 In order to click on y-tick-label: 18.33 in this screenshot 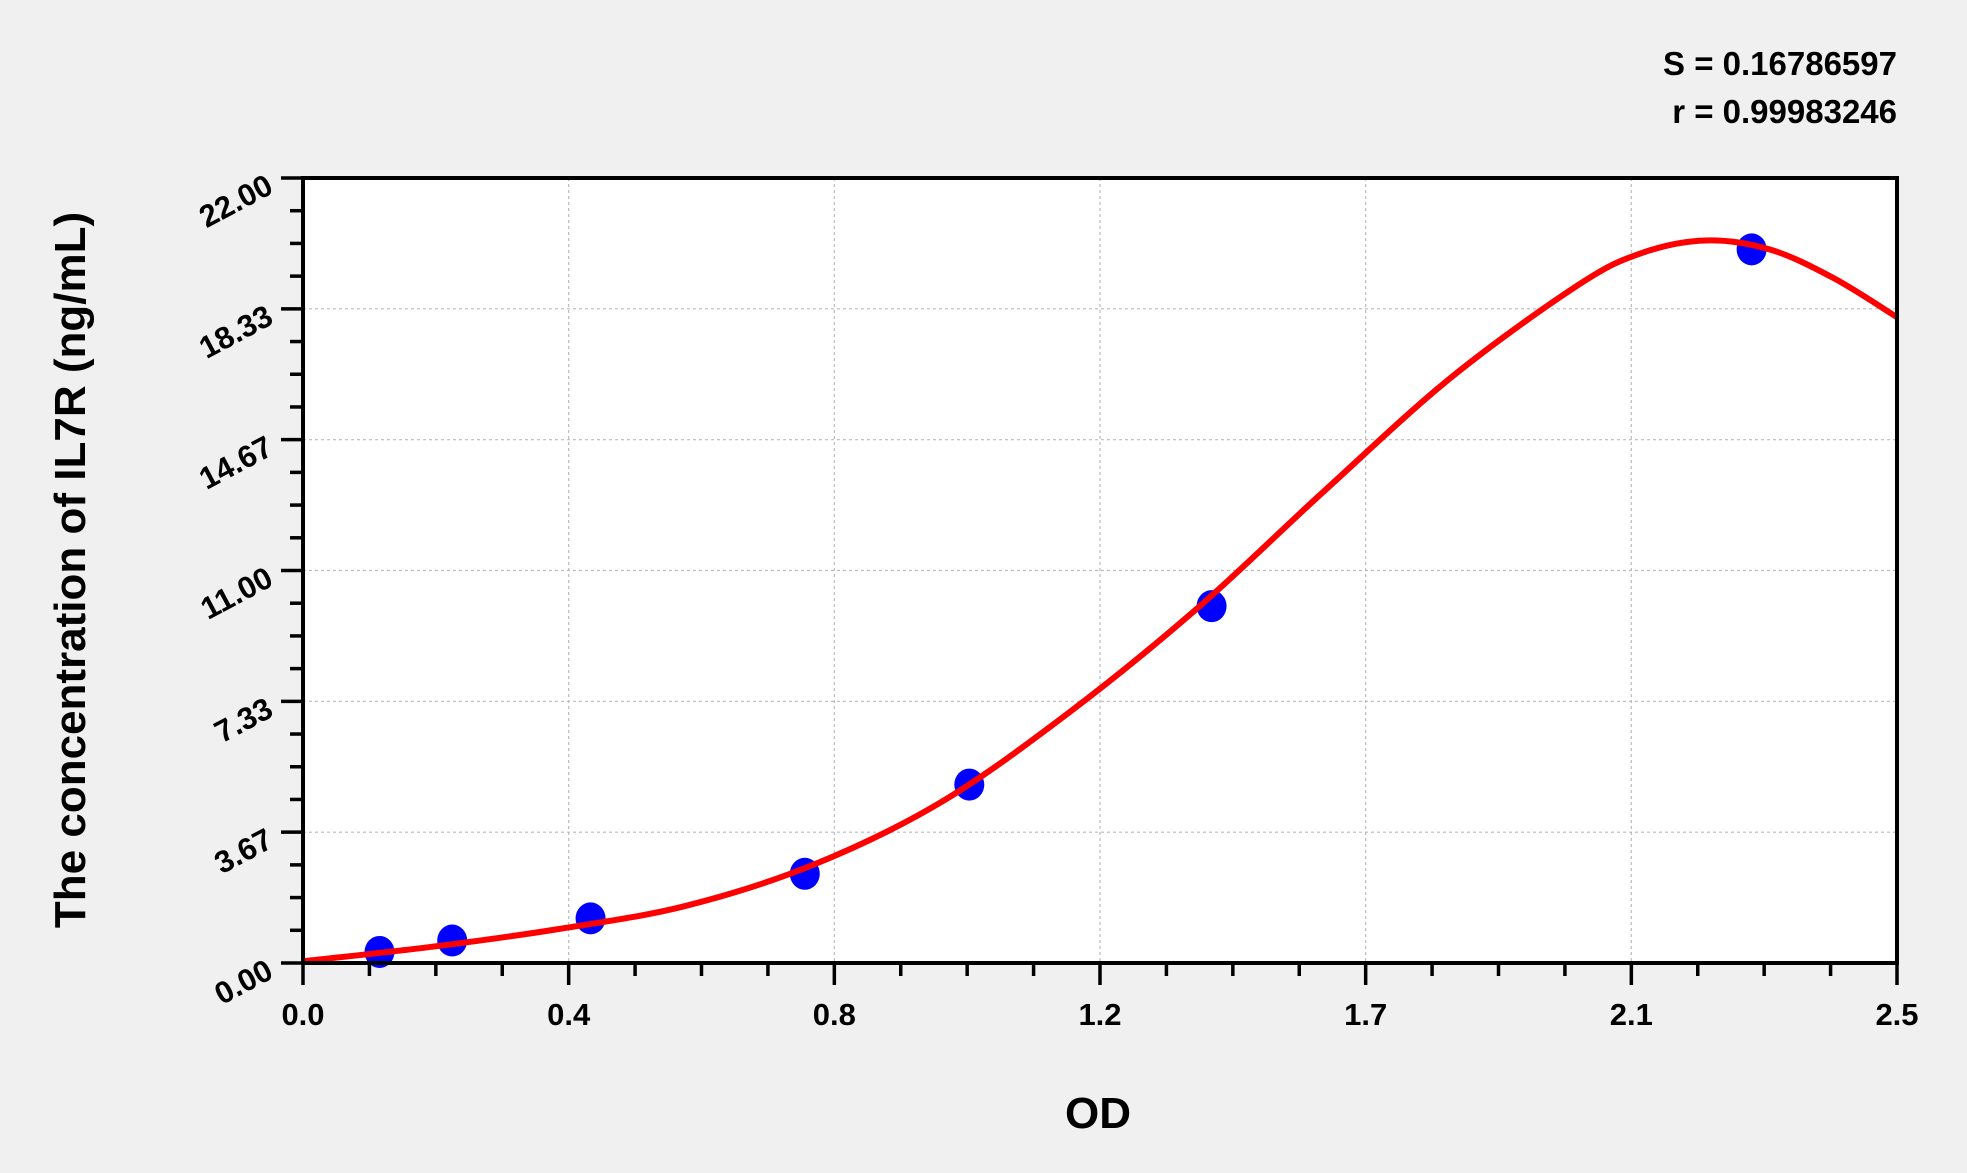, I will do `click(235, 331)`.